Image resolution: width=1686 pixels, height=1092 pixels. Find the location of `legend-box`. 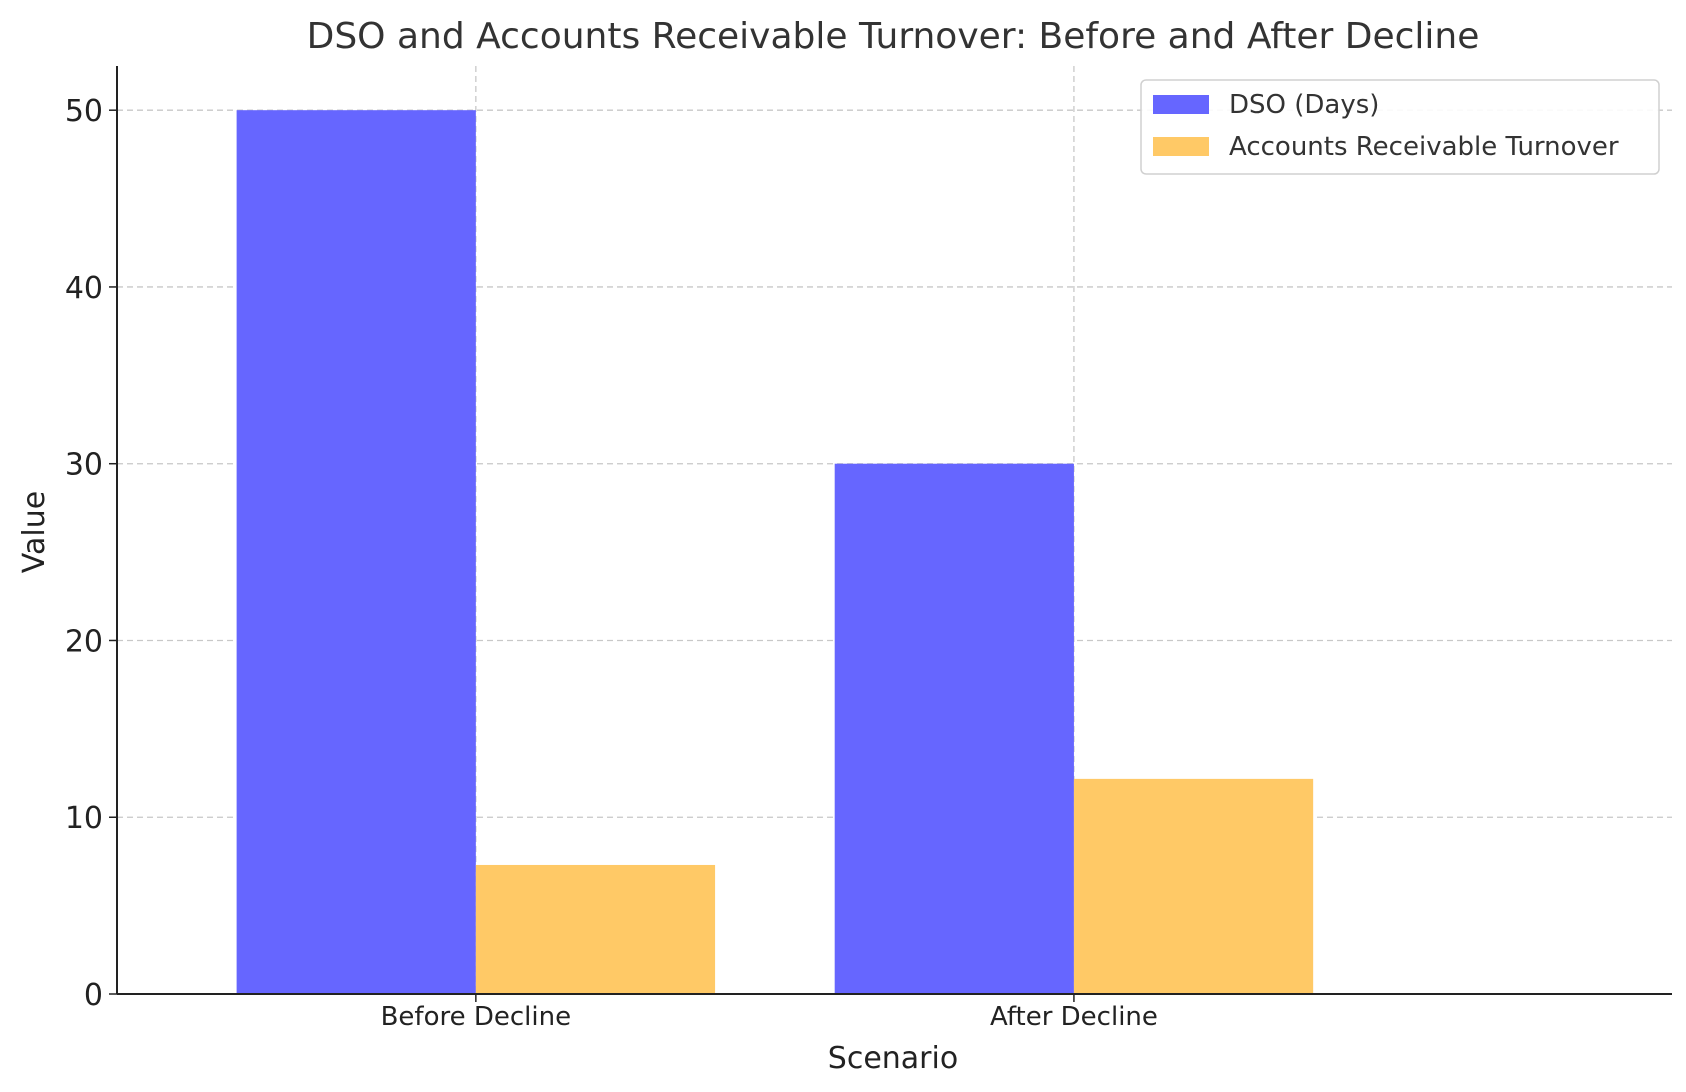

legend-box is located at coordinates (1400, 127).